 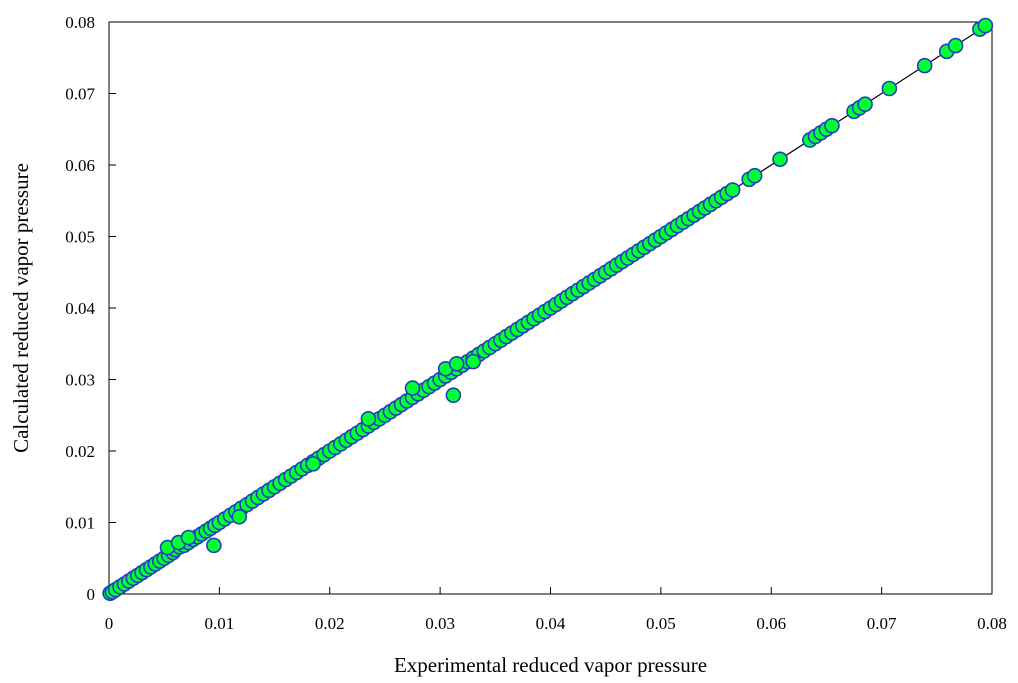 I want to click on y-axis-title: Calculated reduced vapor pressure, so click(x=21, y=308).